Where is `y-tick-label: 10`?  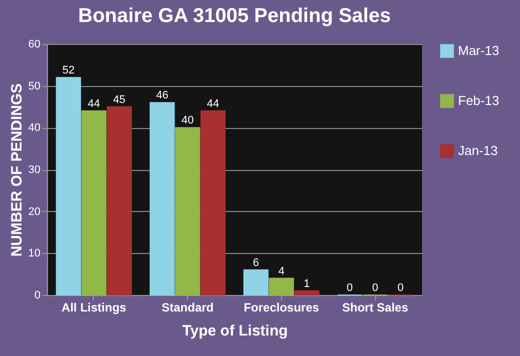 y-tick-label: 10 is located at coordinates (34, 254).